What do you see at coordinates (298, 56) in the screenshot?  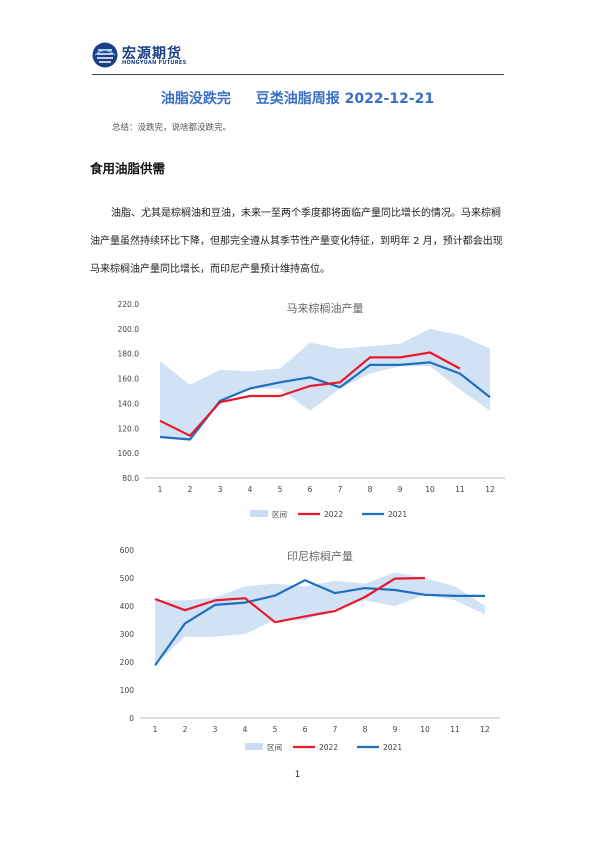 I see `page-header: 宏源期货 HONGYUAN FUTURES` at bounding box center [298, 56].